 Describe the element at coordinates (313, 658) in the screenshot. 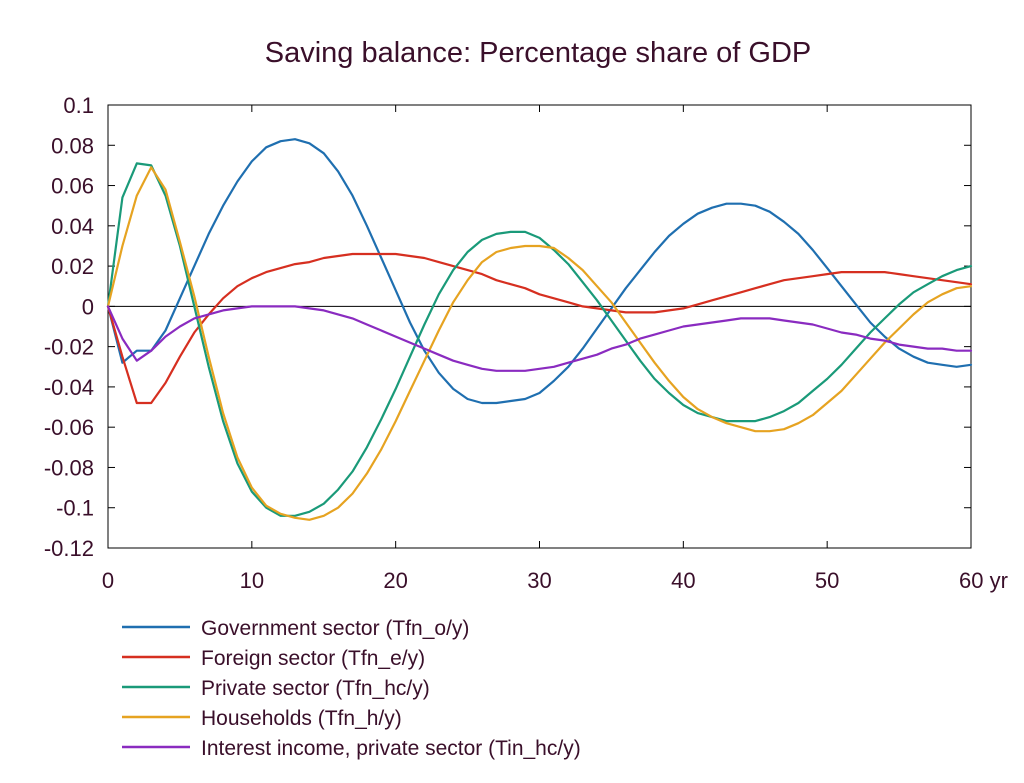

I see `legend-label-2: Foreign sector (Tfn_e/y)` at that location.